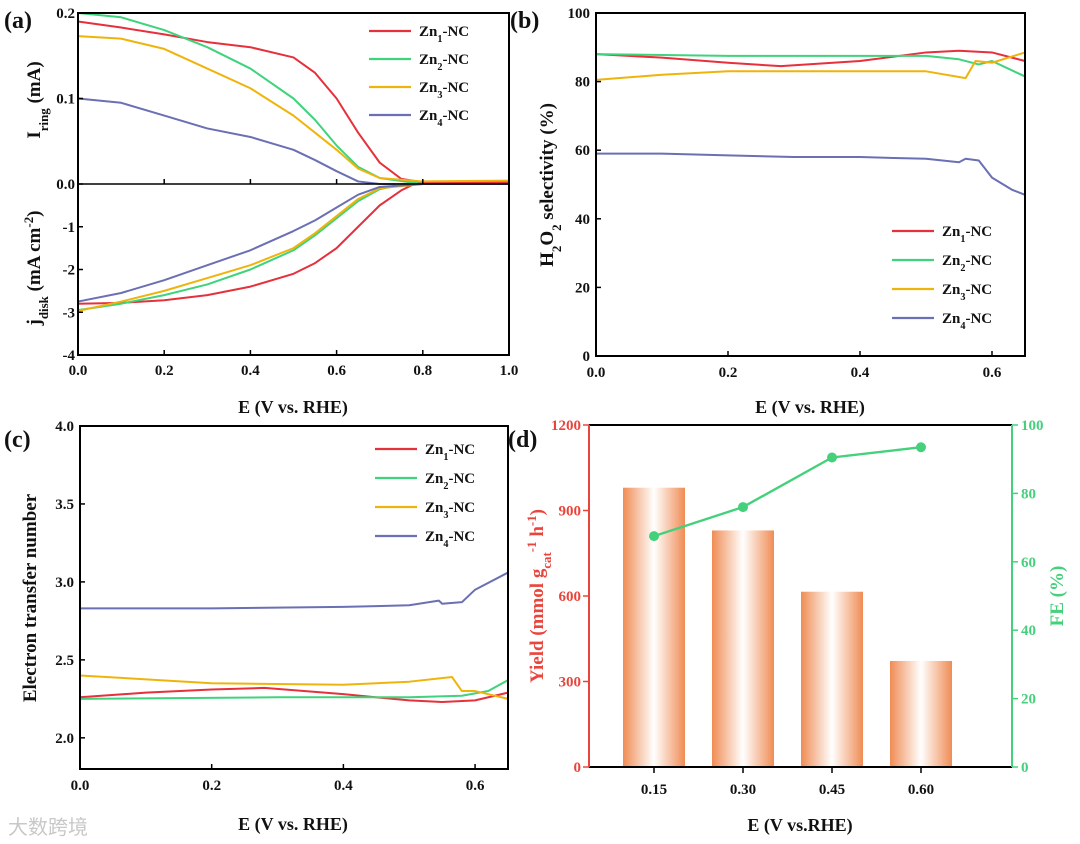 This screenshot has height=844, width=1080. Describe the element at coordinates (799, 825) in the screenshot. I see `x-axis-label: E (V vs.RHE)` at that location.